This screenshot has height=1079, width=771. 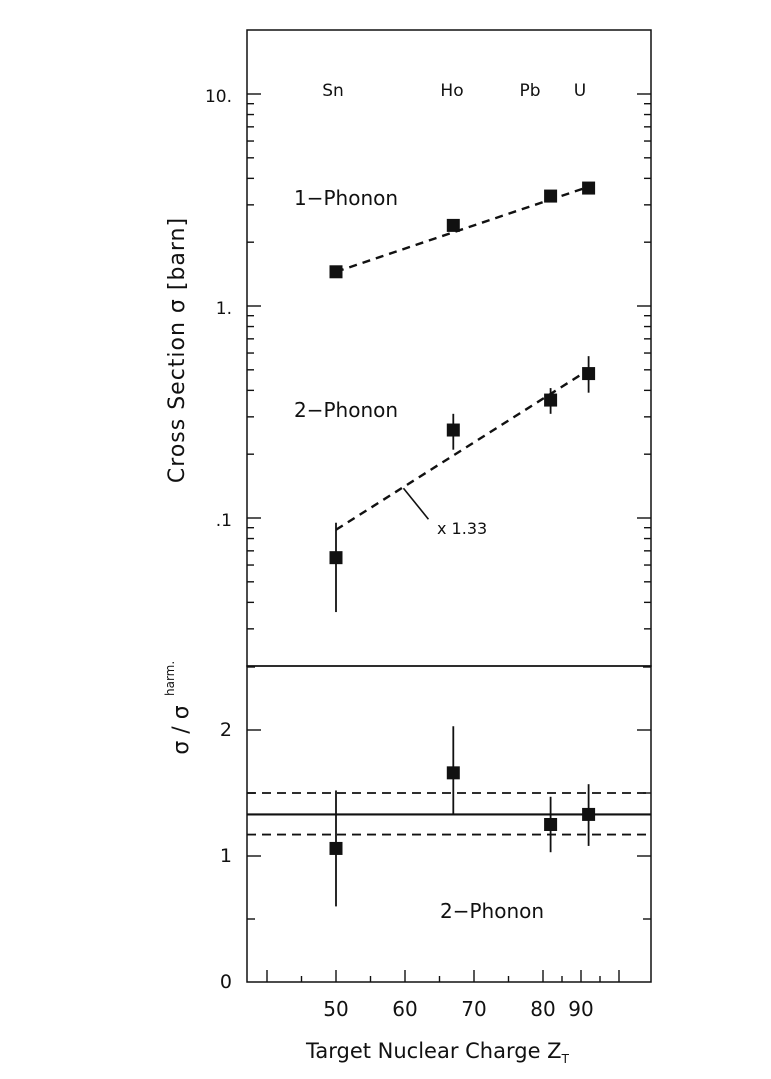 I want to click on x-axis-label: Target Nuclear Charge ZT, so click(x=437, y=1052).